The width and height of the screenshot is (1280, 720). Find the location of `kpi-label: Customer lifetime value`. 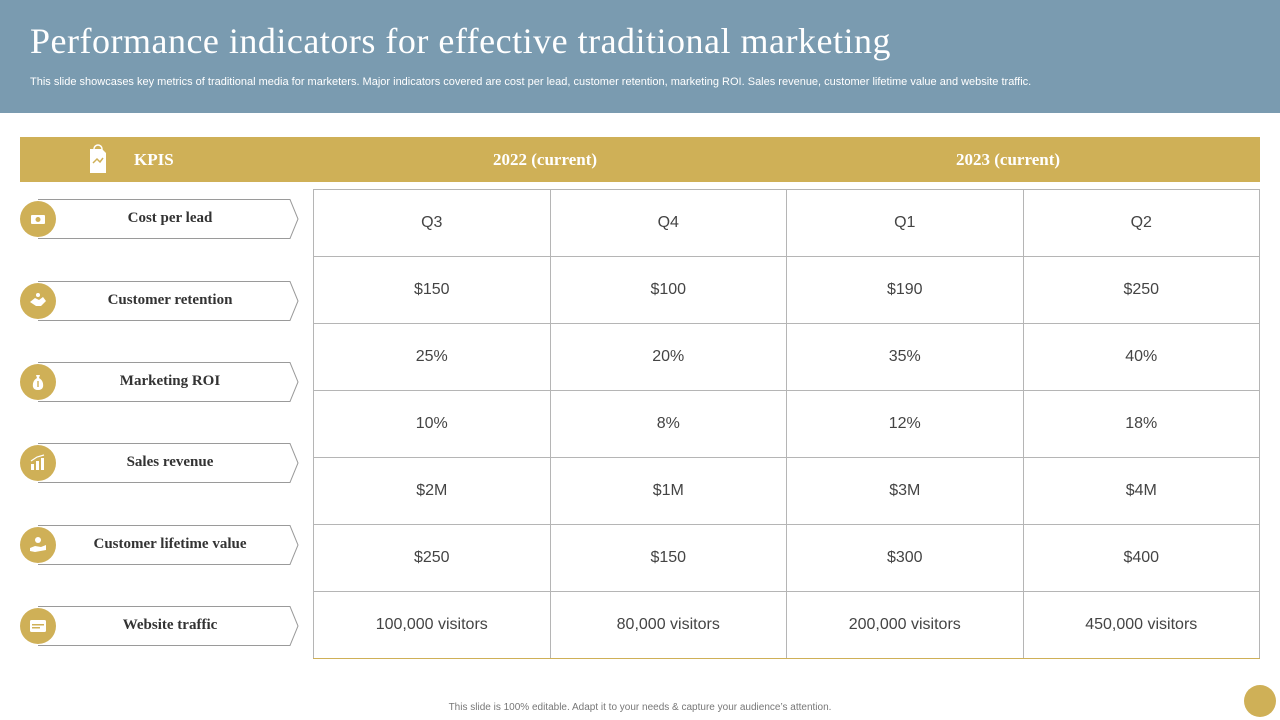

kpi-label: Customer lifetime value is located at coordinates (170, 544).